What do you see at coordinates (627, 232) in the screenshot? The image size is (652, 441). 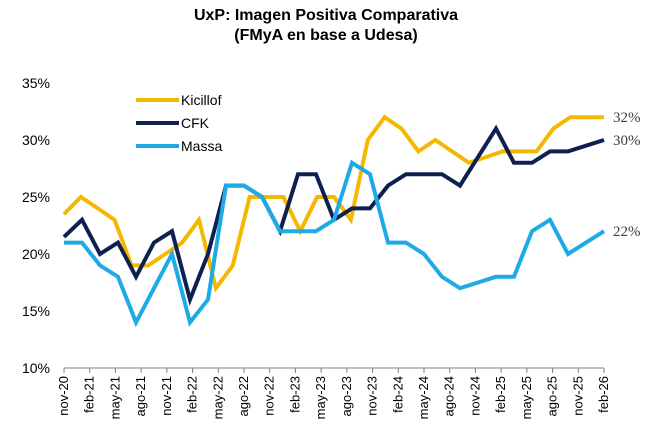 I see `end-label-massa: 22%` at bounding box center [627, 232].